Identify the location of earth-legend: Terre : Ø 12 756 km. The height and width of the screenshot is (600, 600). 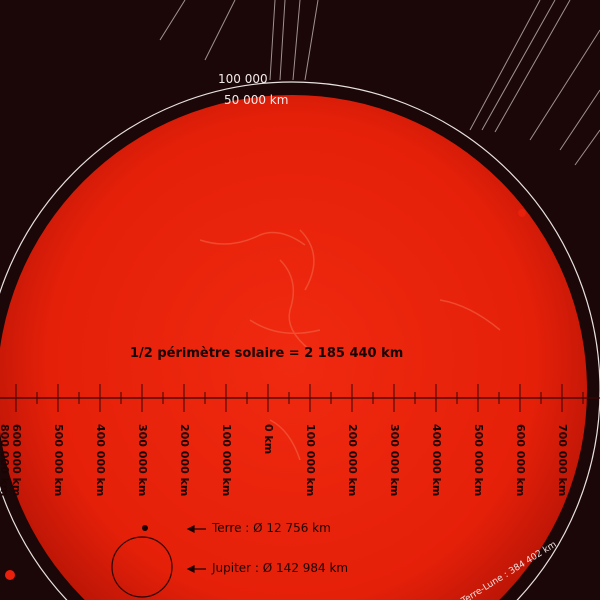
(271, 528).